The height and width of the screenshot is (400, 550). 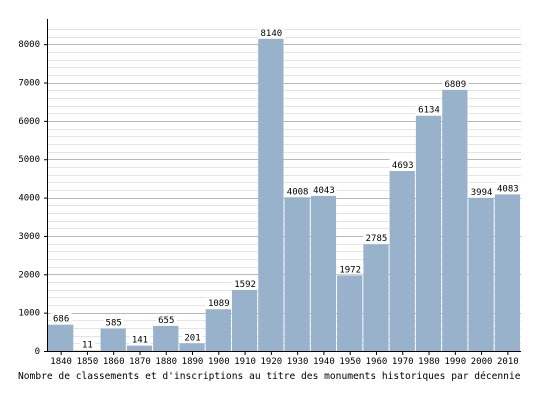 I want to click on x-tick-label-1980: 1980, so click(x=429, y=362).